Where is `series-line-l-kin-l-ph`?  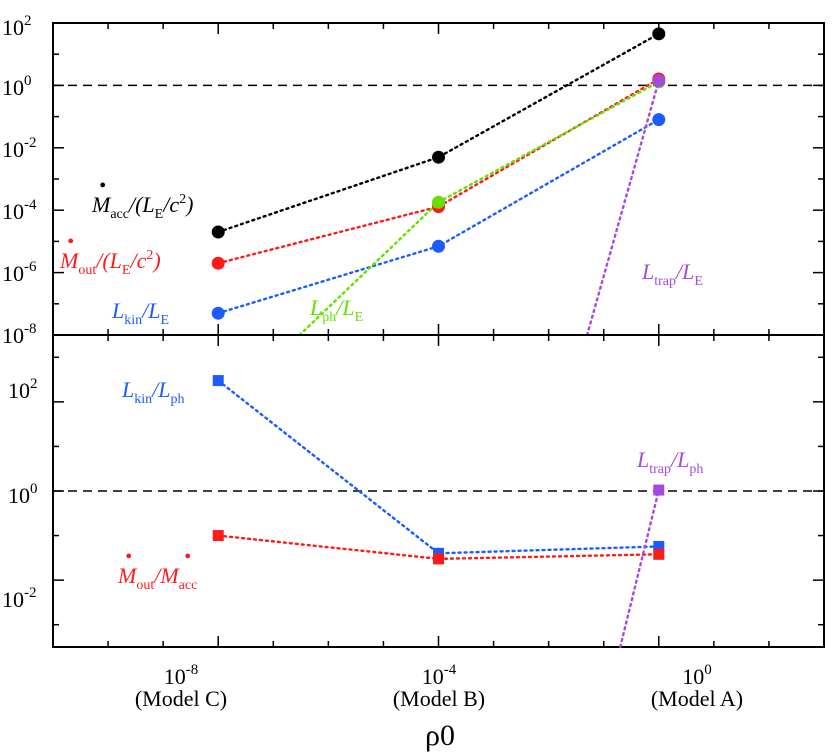 series-line-l-kin-l-ph is located at coordinates (438, 467).